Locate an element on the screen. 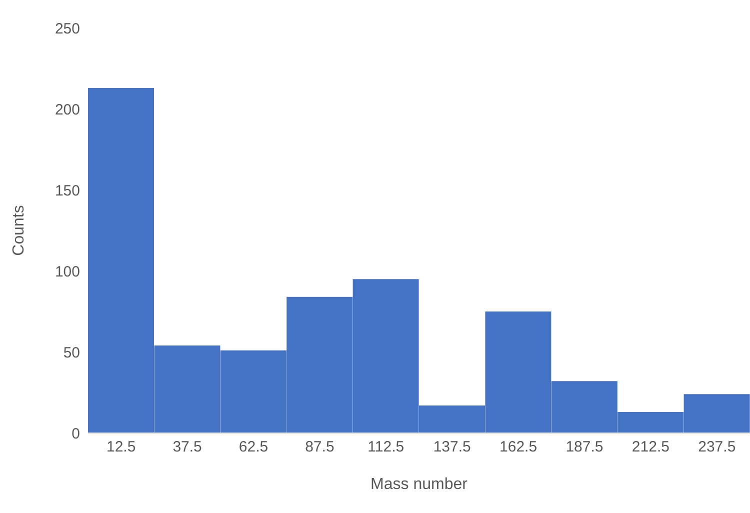 Image resolution: width=750 pixels, height=513 pixels. y-tick-label: 200 is located at coordinates (67, 109).